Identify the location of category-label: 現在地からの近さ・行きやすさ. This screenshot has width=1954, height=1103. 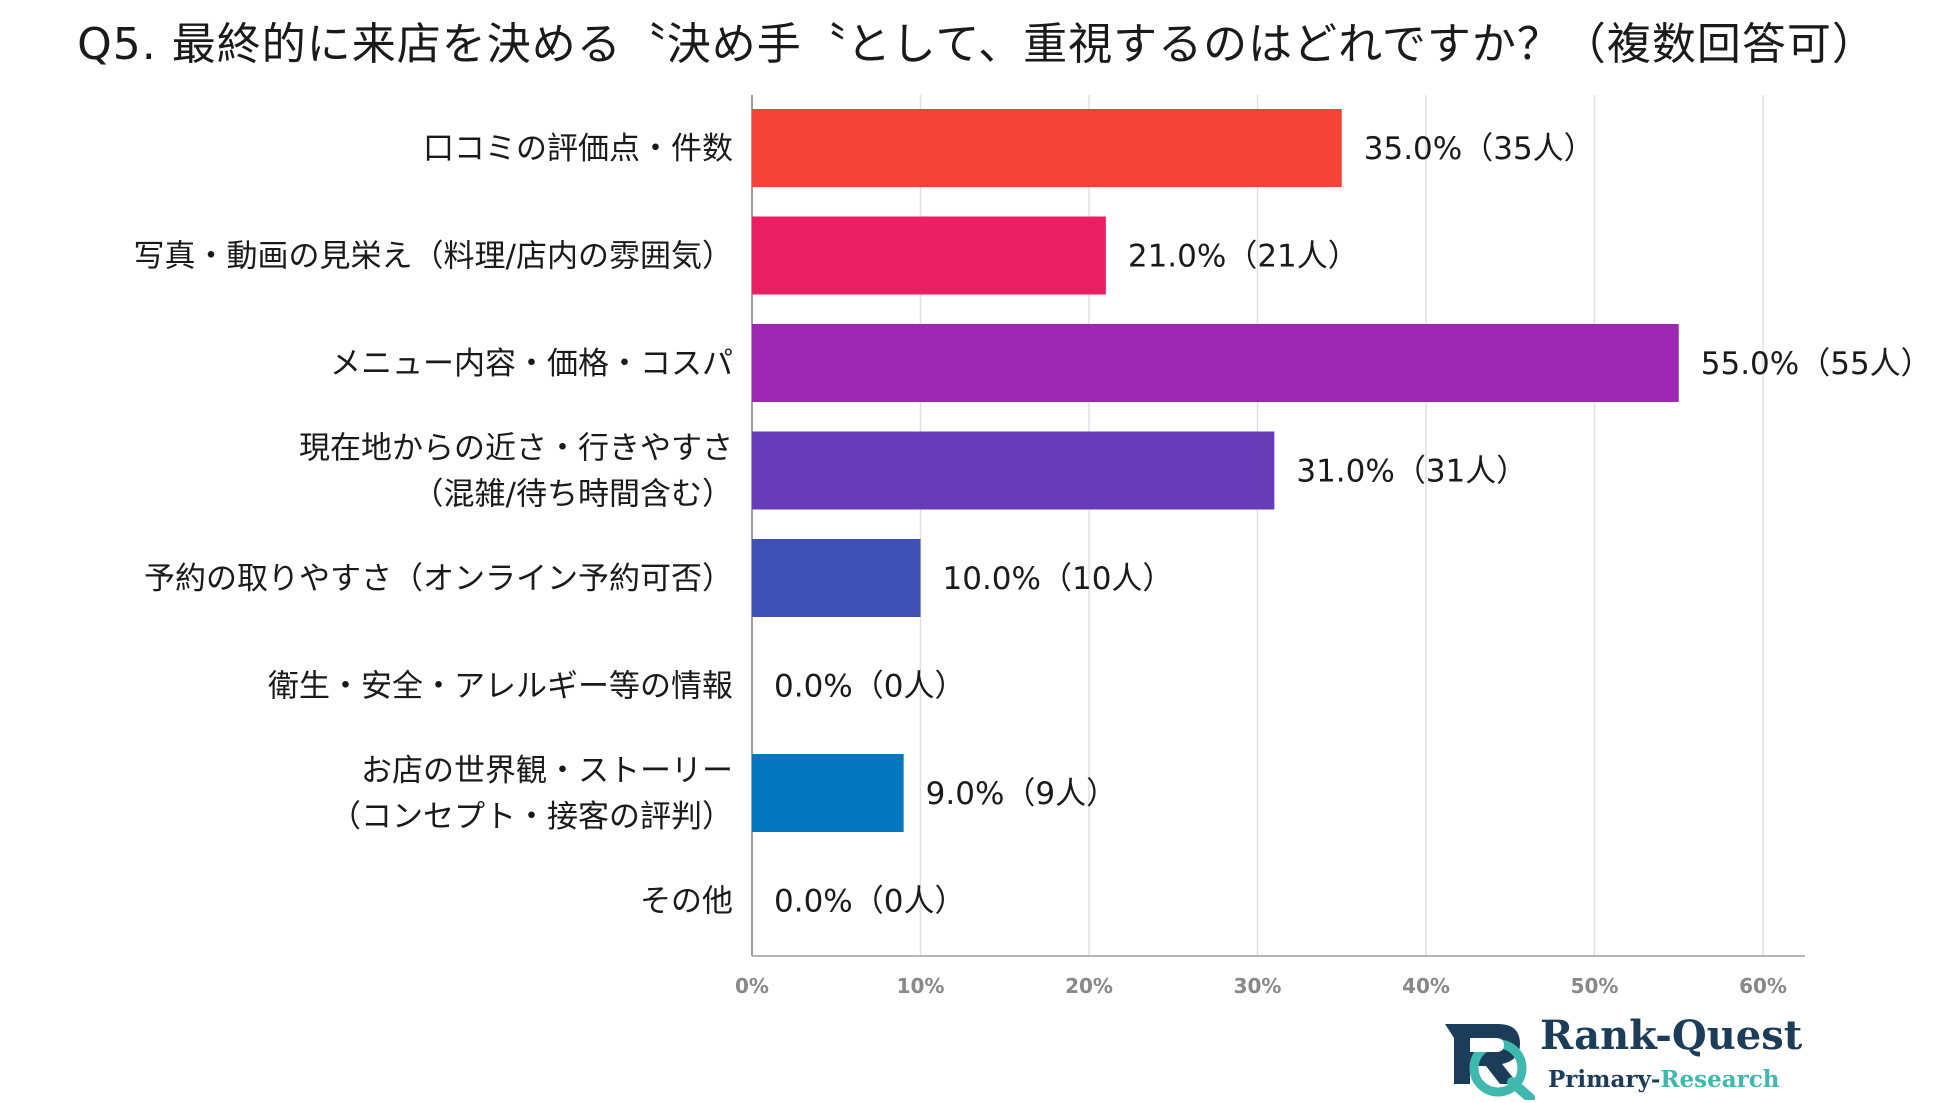
(516, 449).